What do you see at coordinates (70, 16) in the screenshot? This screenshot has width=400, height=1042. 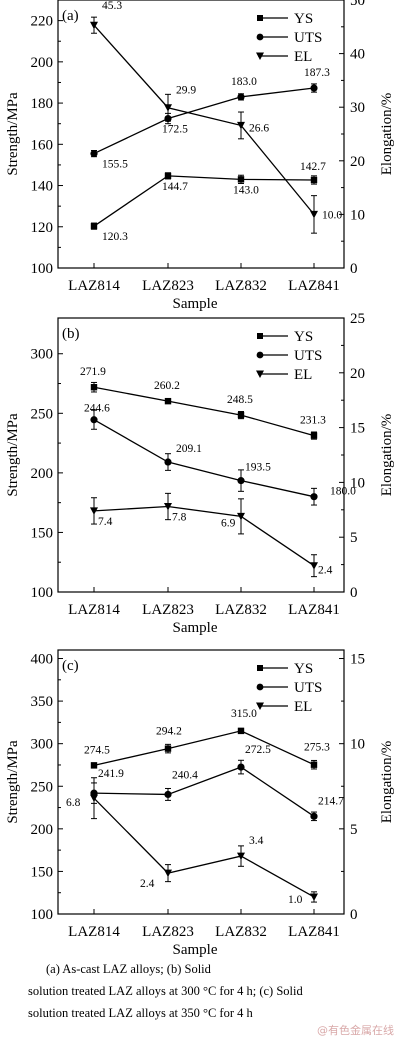 I see `panel-label: (a)` at bounding box center [70, 16].